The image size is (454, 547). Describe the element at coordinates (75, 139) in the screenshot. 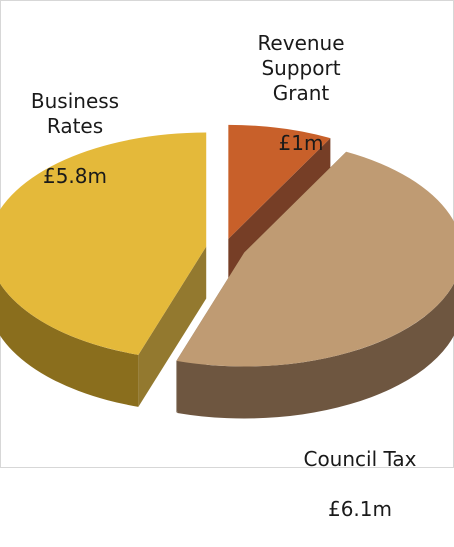

I see `label-business-rates: Business Rates £5.8m` at that location.